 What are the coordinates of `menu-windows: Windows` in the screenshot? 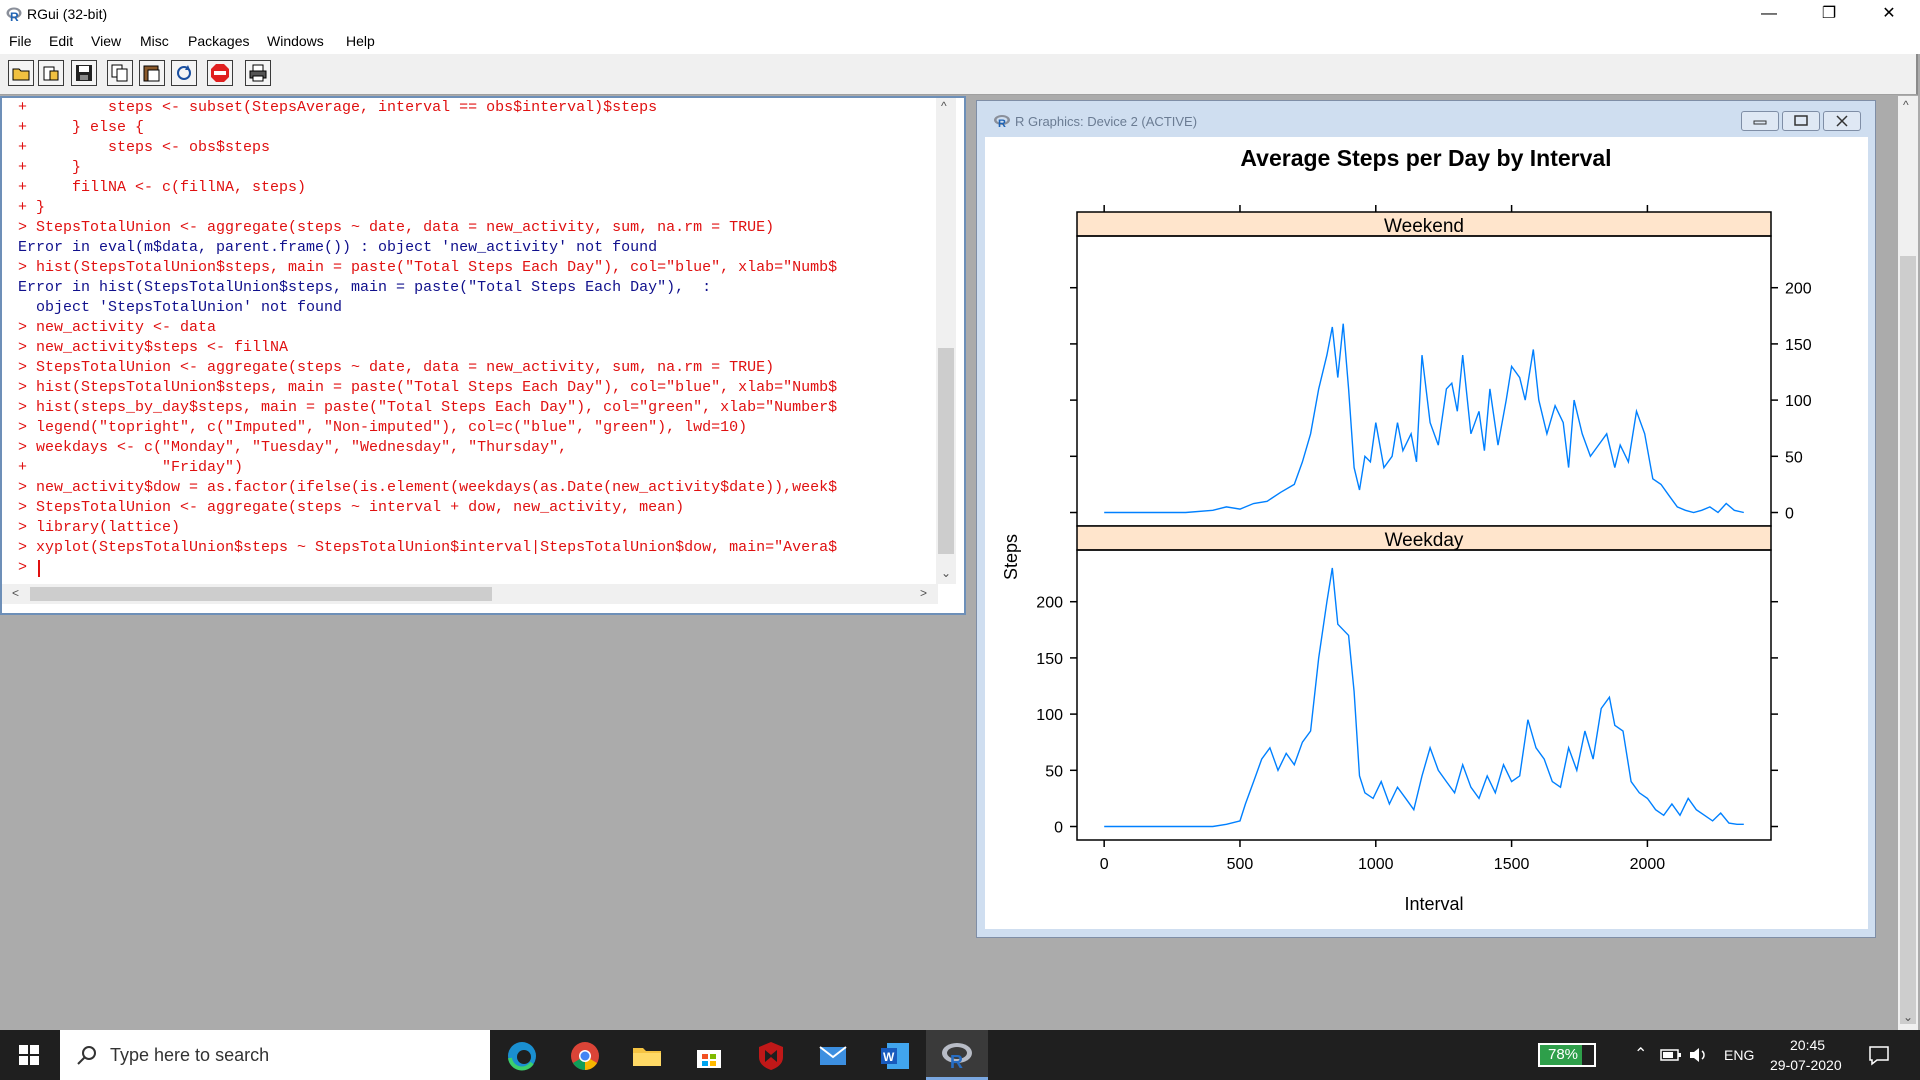 It's located at (295, 41).